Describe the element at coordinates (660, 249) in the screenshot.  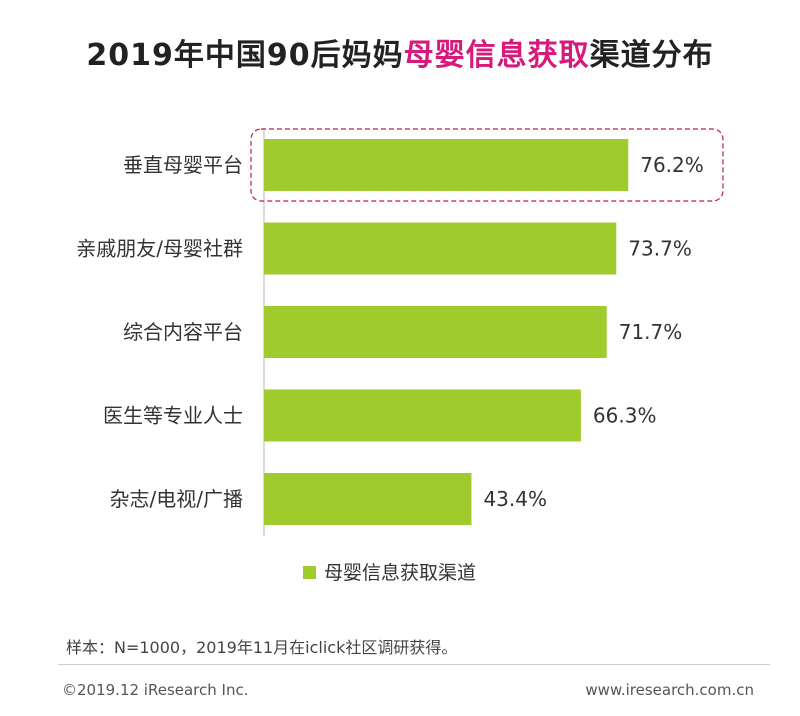
I see `value-label: 73.7%` at that location.